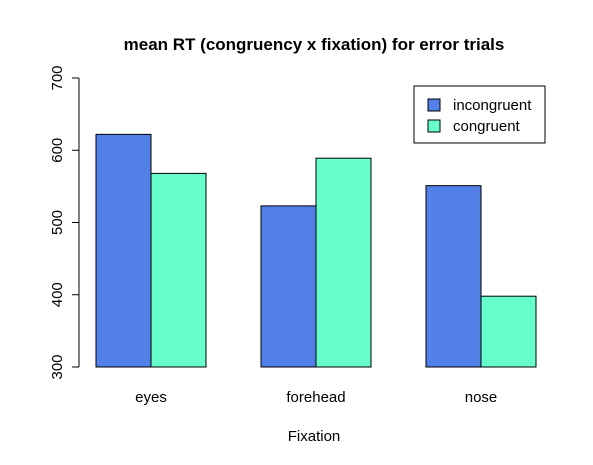 This screenshot has height=465, width=593. Describe the element at coordinates (481, 397) in the screenshot. I see `x-tick-label-nose: nose` at that location.